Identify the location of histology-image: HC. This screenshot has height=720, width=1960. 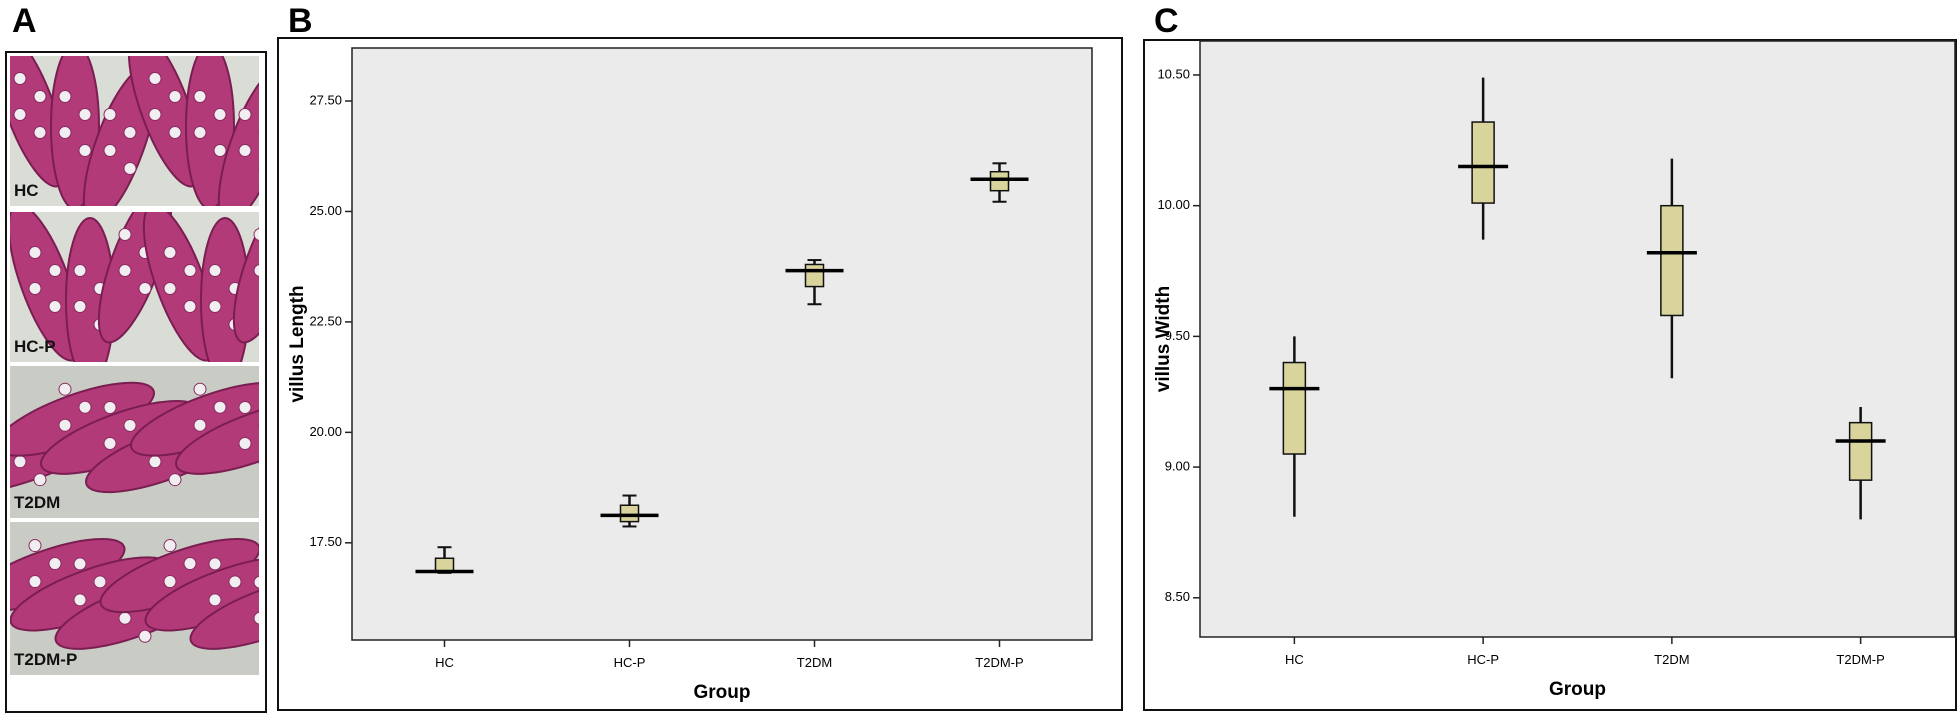
(134, 131).